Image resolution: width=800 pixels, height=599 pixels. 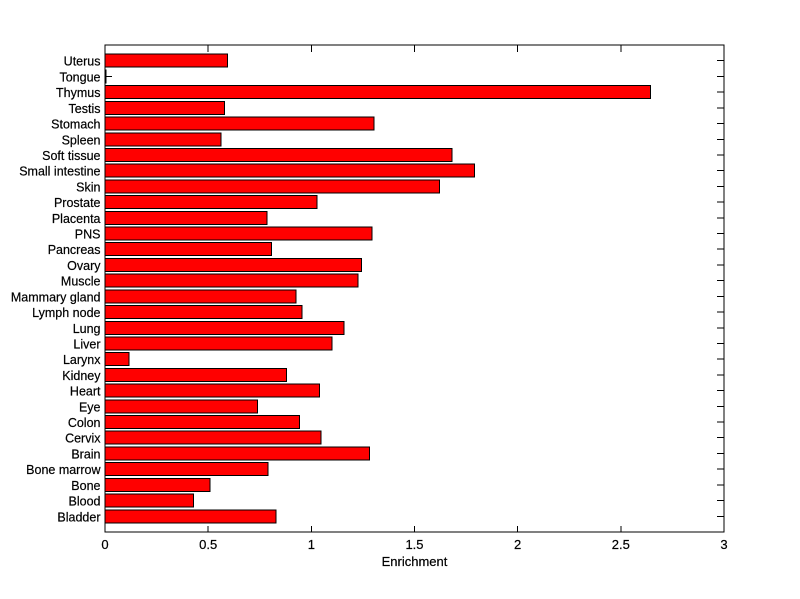 I want to click on svg-text: Blood, so click(x=85, y=502).